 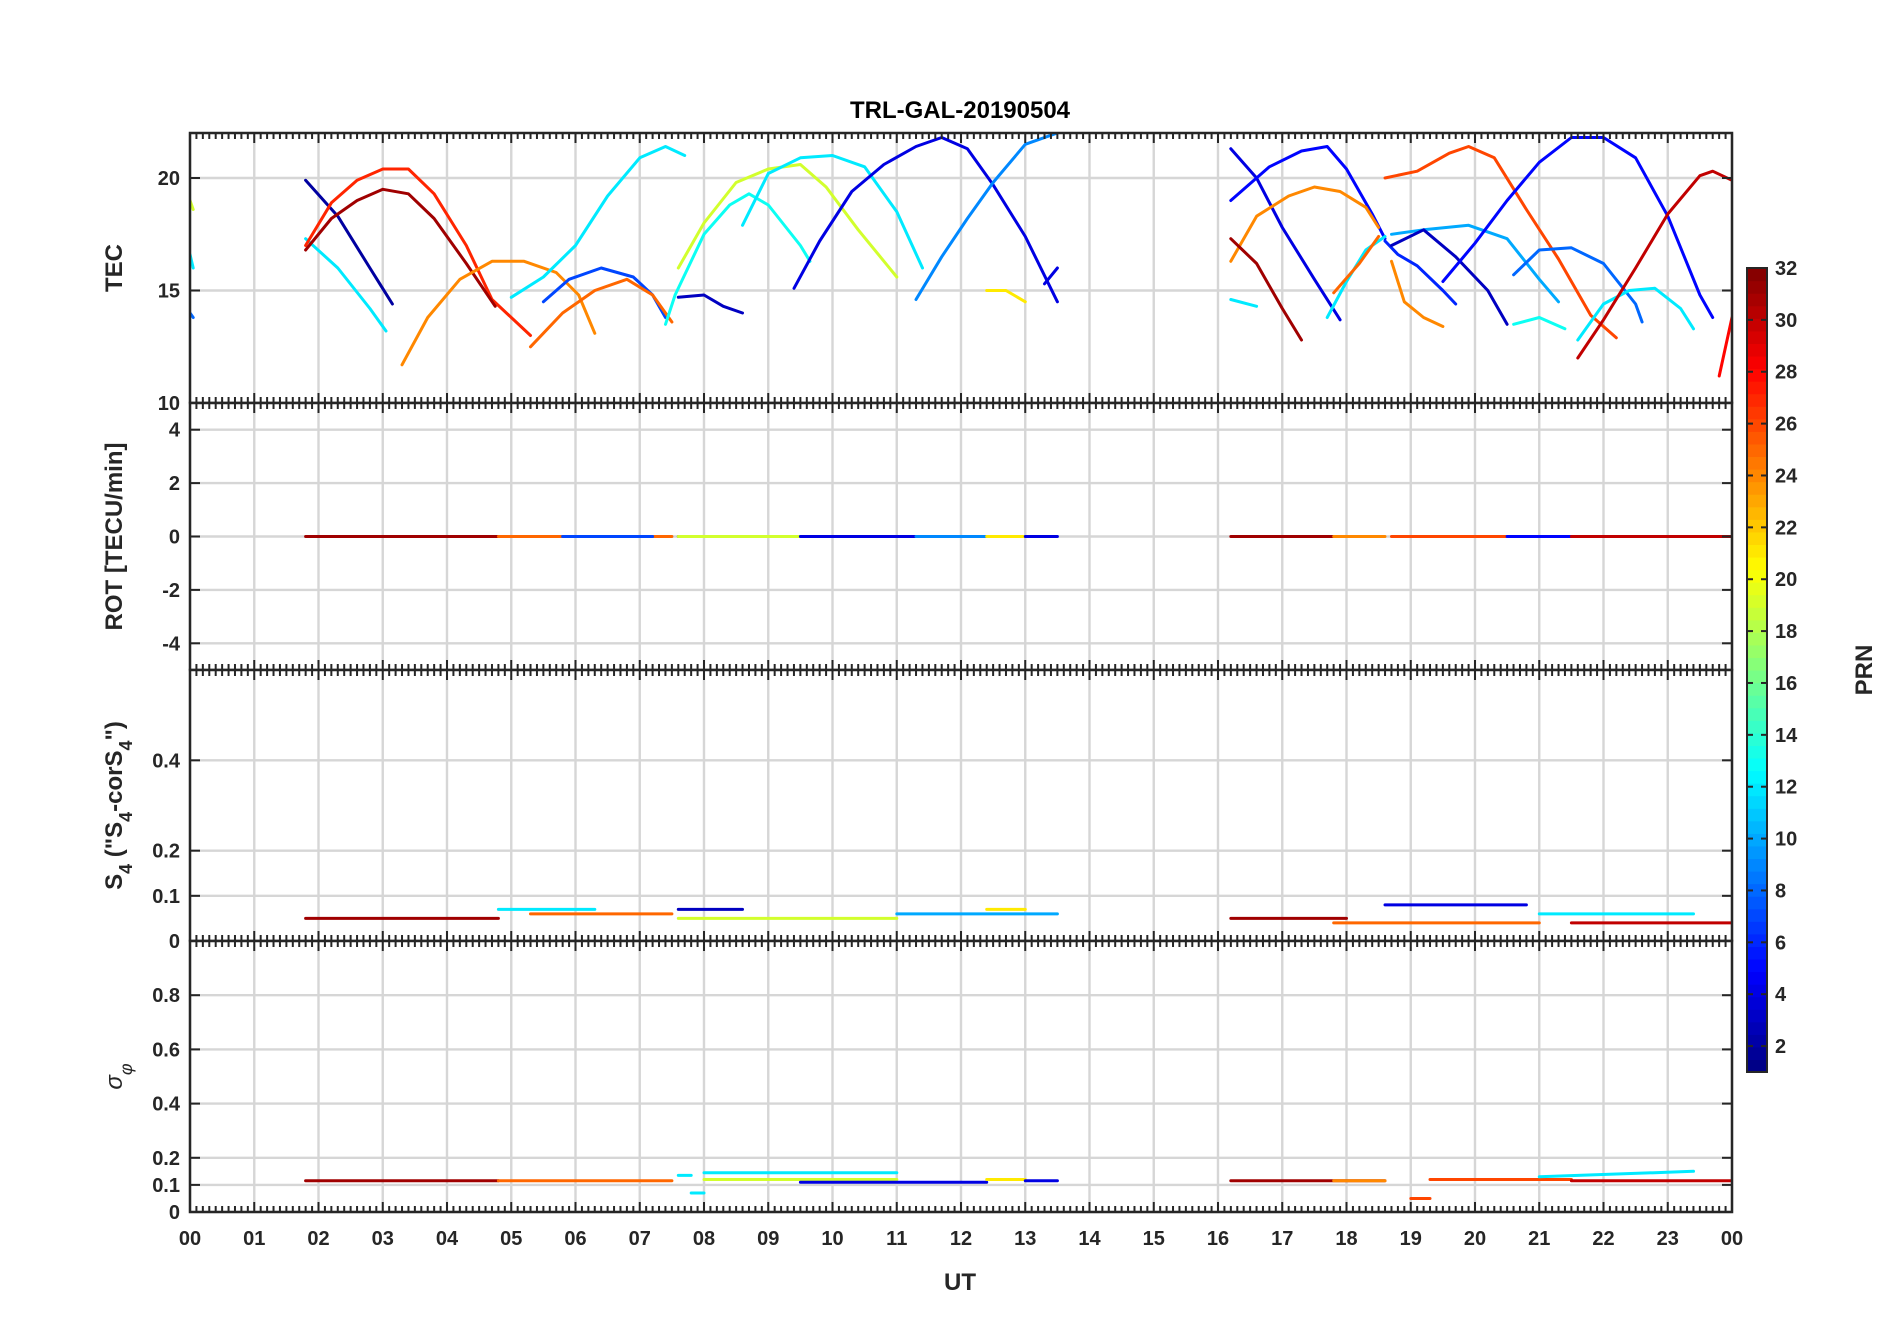 What do you see at coordinates (166, 1159) in the screenshot?
I see `y-tick-label-sigma: 0.2` at bounding box center [166, 1159].